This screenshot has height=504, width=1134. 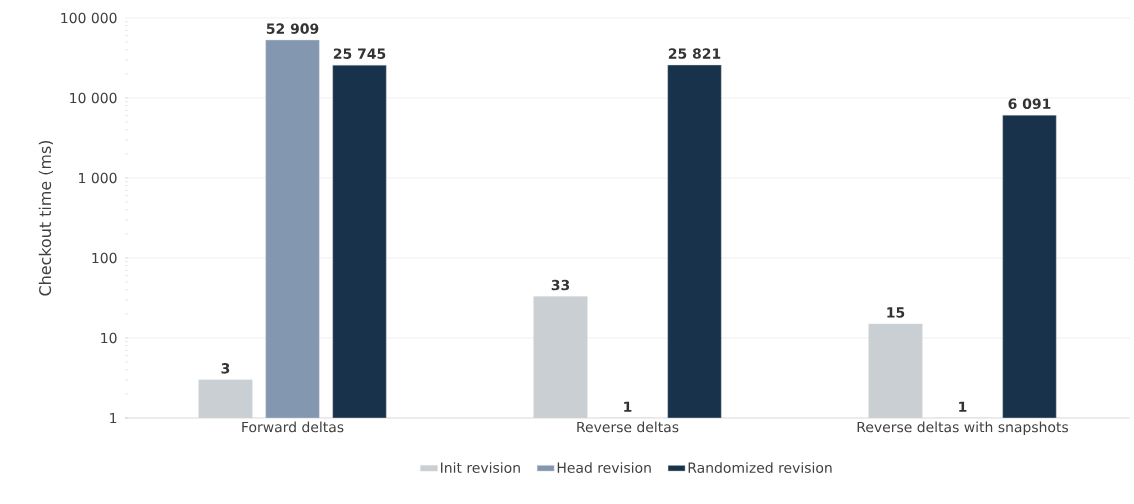 What do you see at coordinates (963, 428) in the screenshot?
I see `x-tick-label: Reverse deltas with snapshots` at bounding box center [963, 428].